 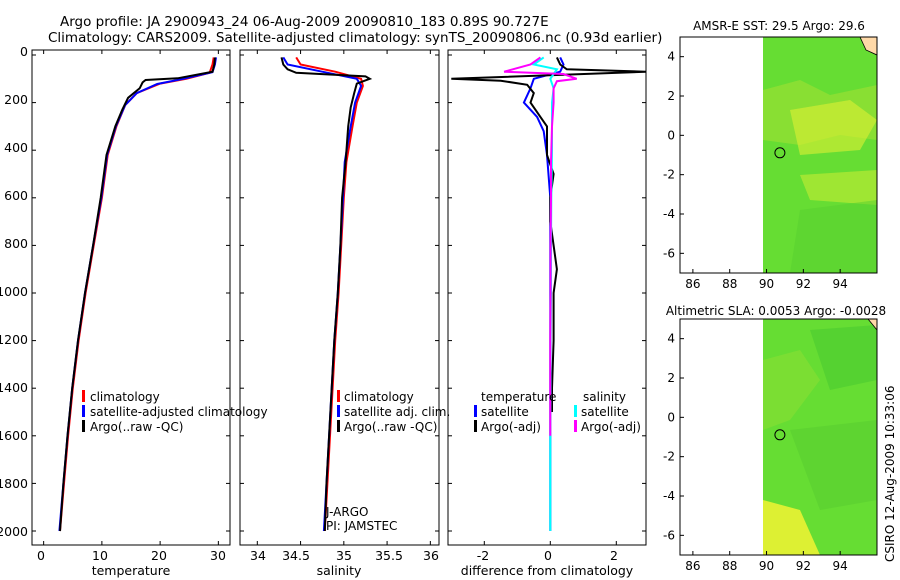 I want to click on program-annotation: J-ARGO, so click(x=346, y=512).